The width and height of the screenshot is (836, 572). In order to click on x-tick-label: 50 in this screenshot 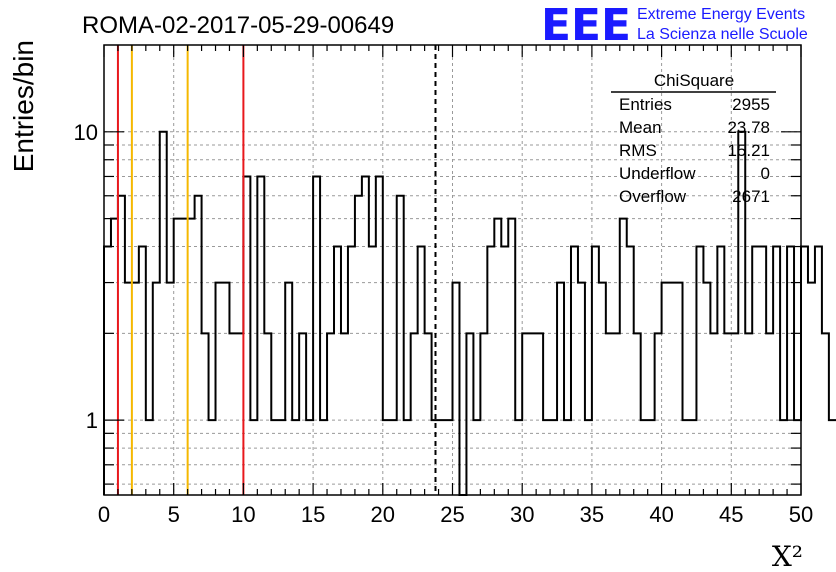, I will do `click(801, 514)`.